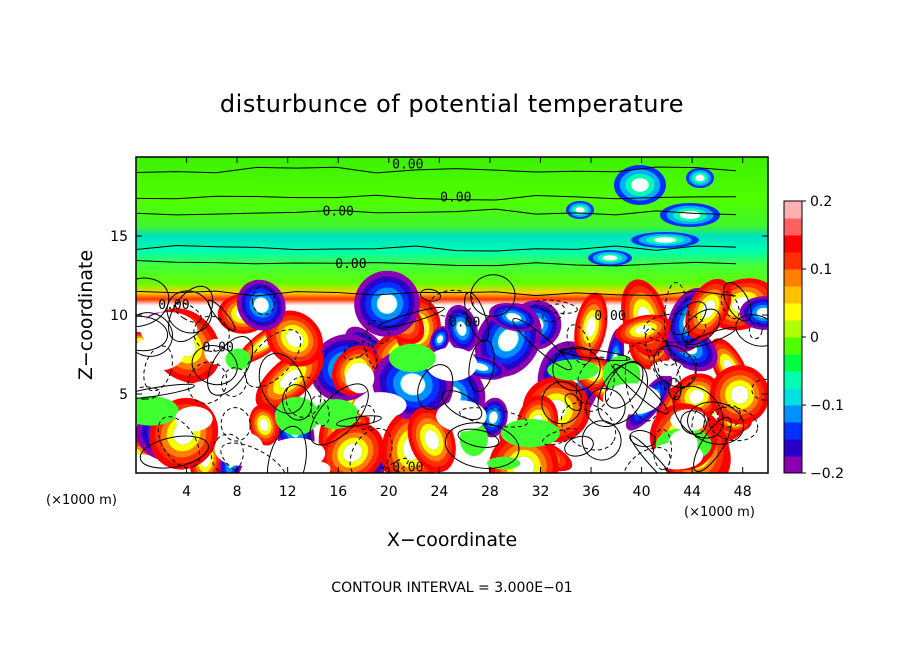  I want to click on x-axis-unit: (×1000 m), so click(719, 512).